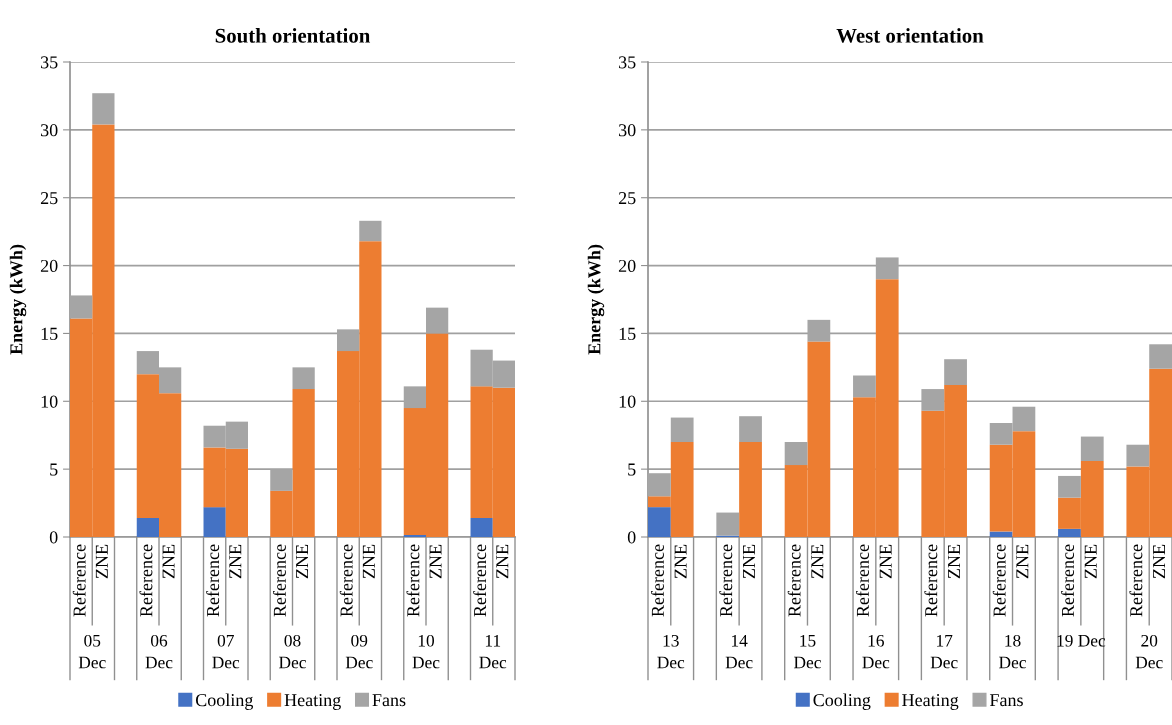 This screenshot has width=1172, height=725. I want to click on chart-title: West orientation, so click(910, 35).